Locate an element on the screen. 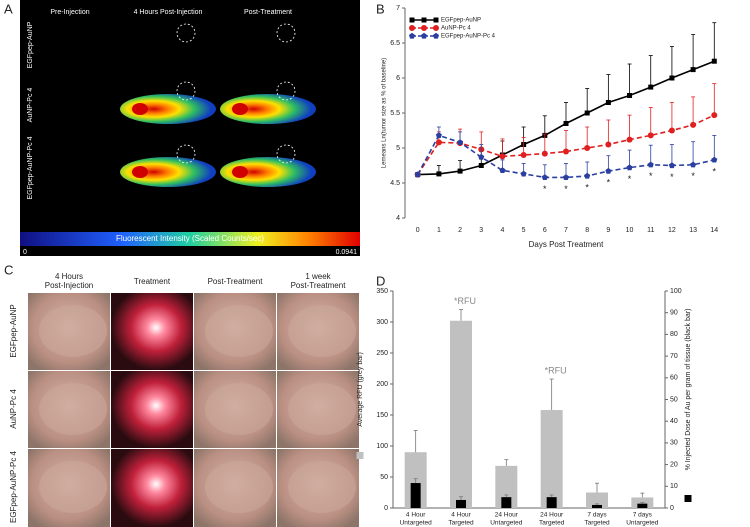 This screenshot has height=527, width=750. colorbar-min: 0 is located at coordinates (25, 252).